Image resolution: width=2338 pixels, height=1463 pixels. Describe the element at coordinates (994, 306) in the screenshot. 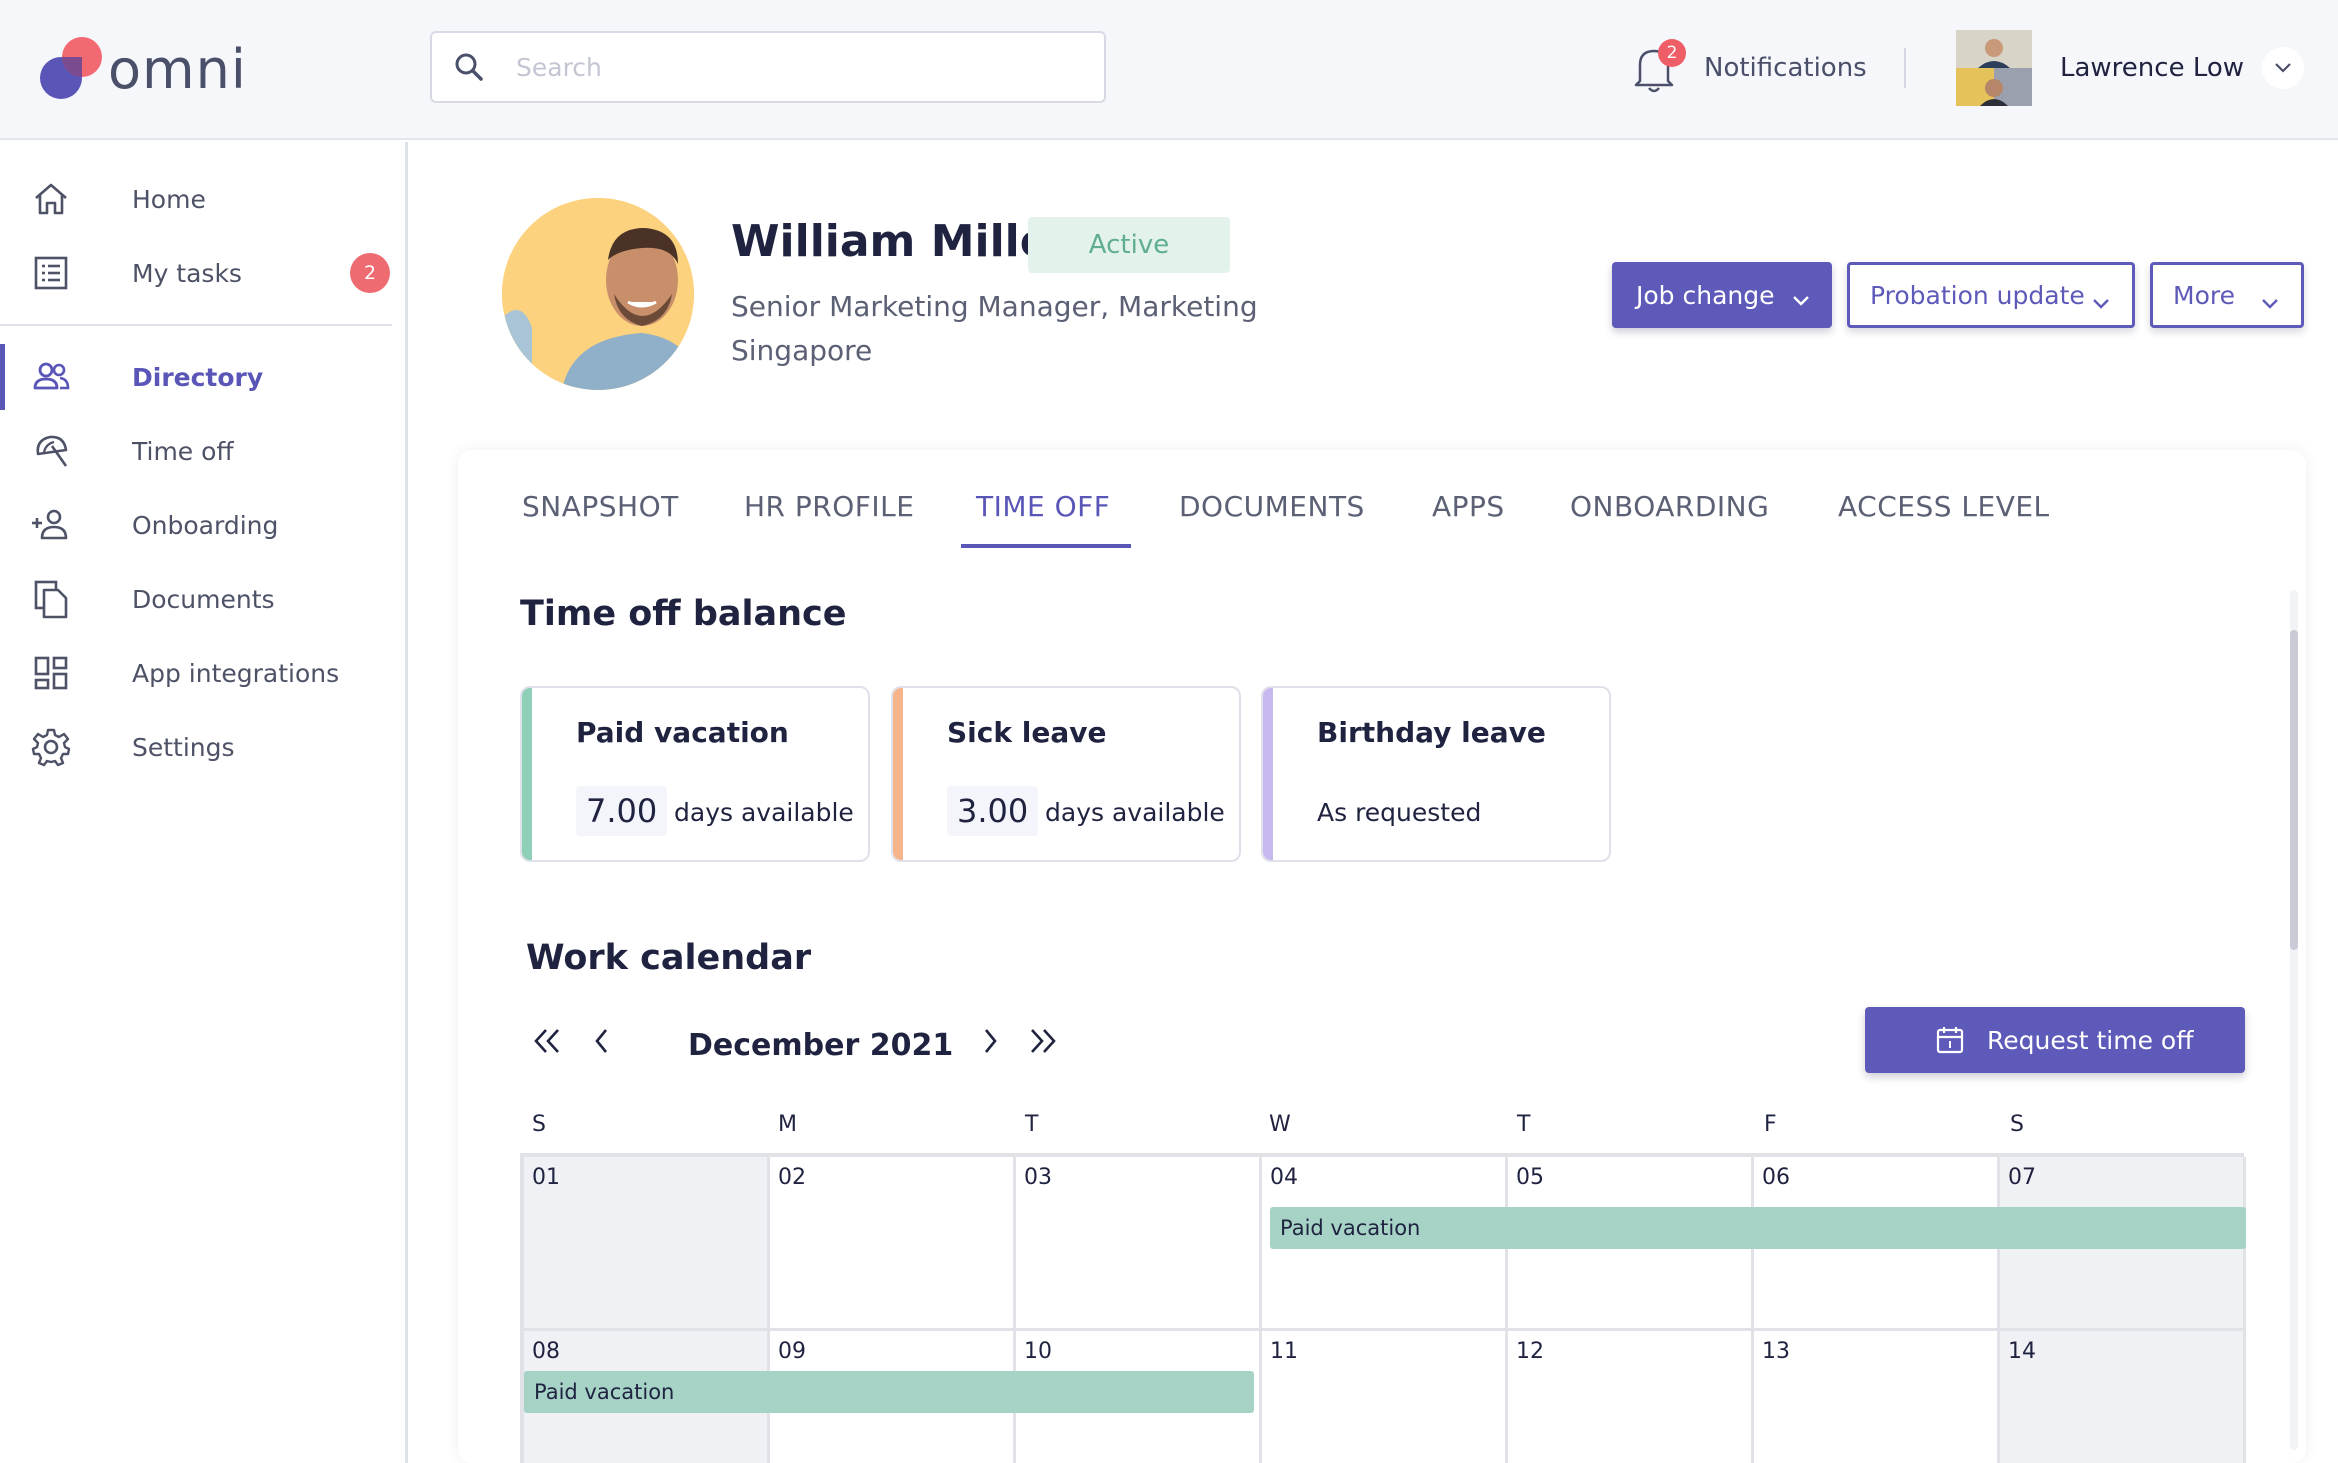

I see `employee-title: Senior Marketing Manager, Marketing` at that location.